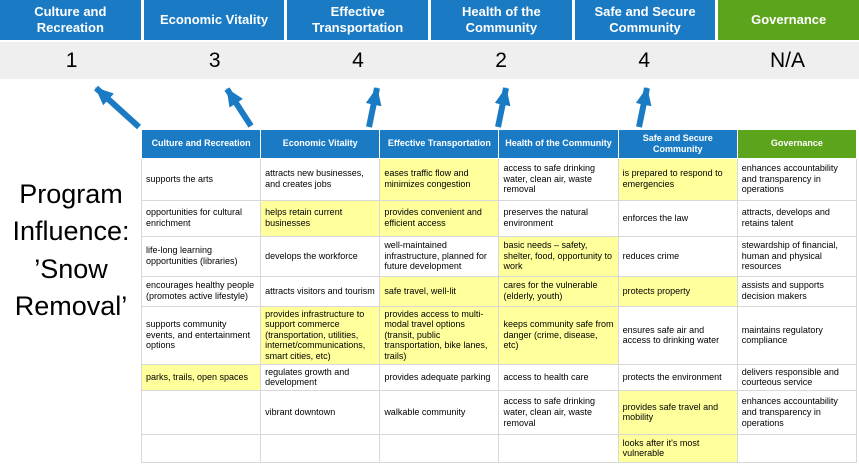 This screenshot has height=465, width=859. Describe the element at coordinates (797, 448) in the screenshot. I see `matrix-cell-r7-c5` at that location.